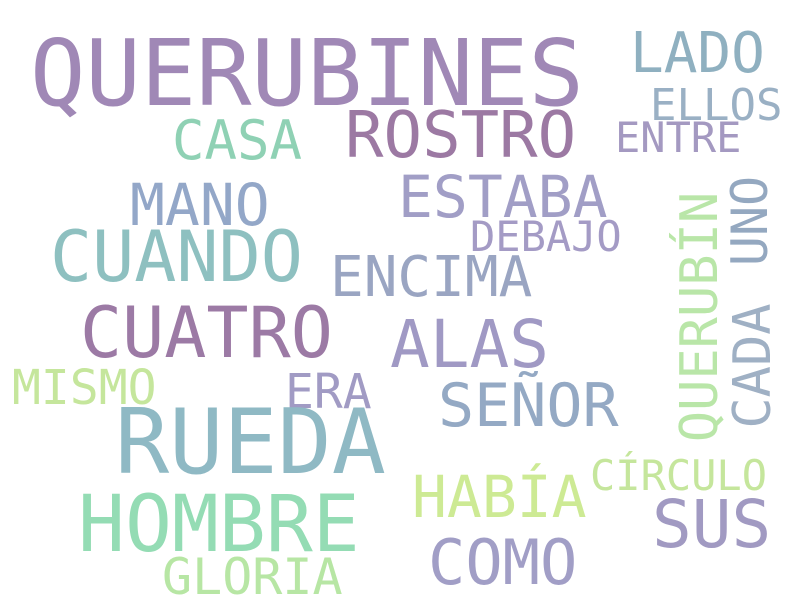  Describe the element at coordinates (219, 525) in the screenshot. I see `word-hombre: HOMBRE` at that location.